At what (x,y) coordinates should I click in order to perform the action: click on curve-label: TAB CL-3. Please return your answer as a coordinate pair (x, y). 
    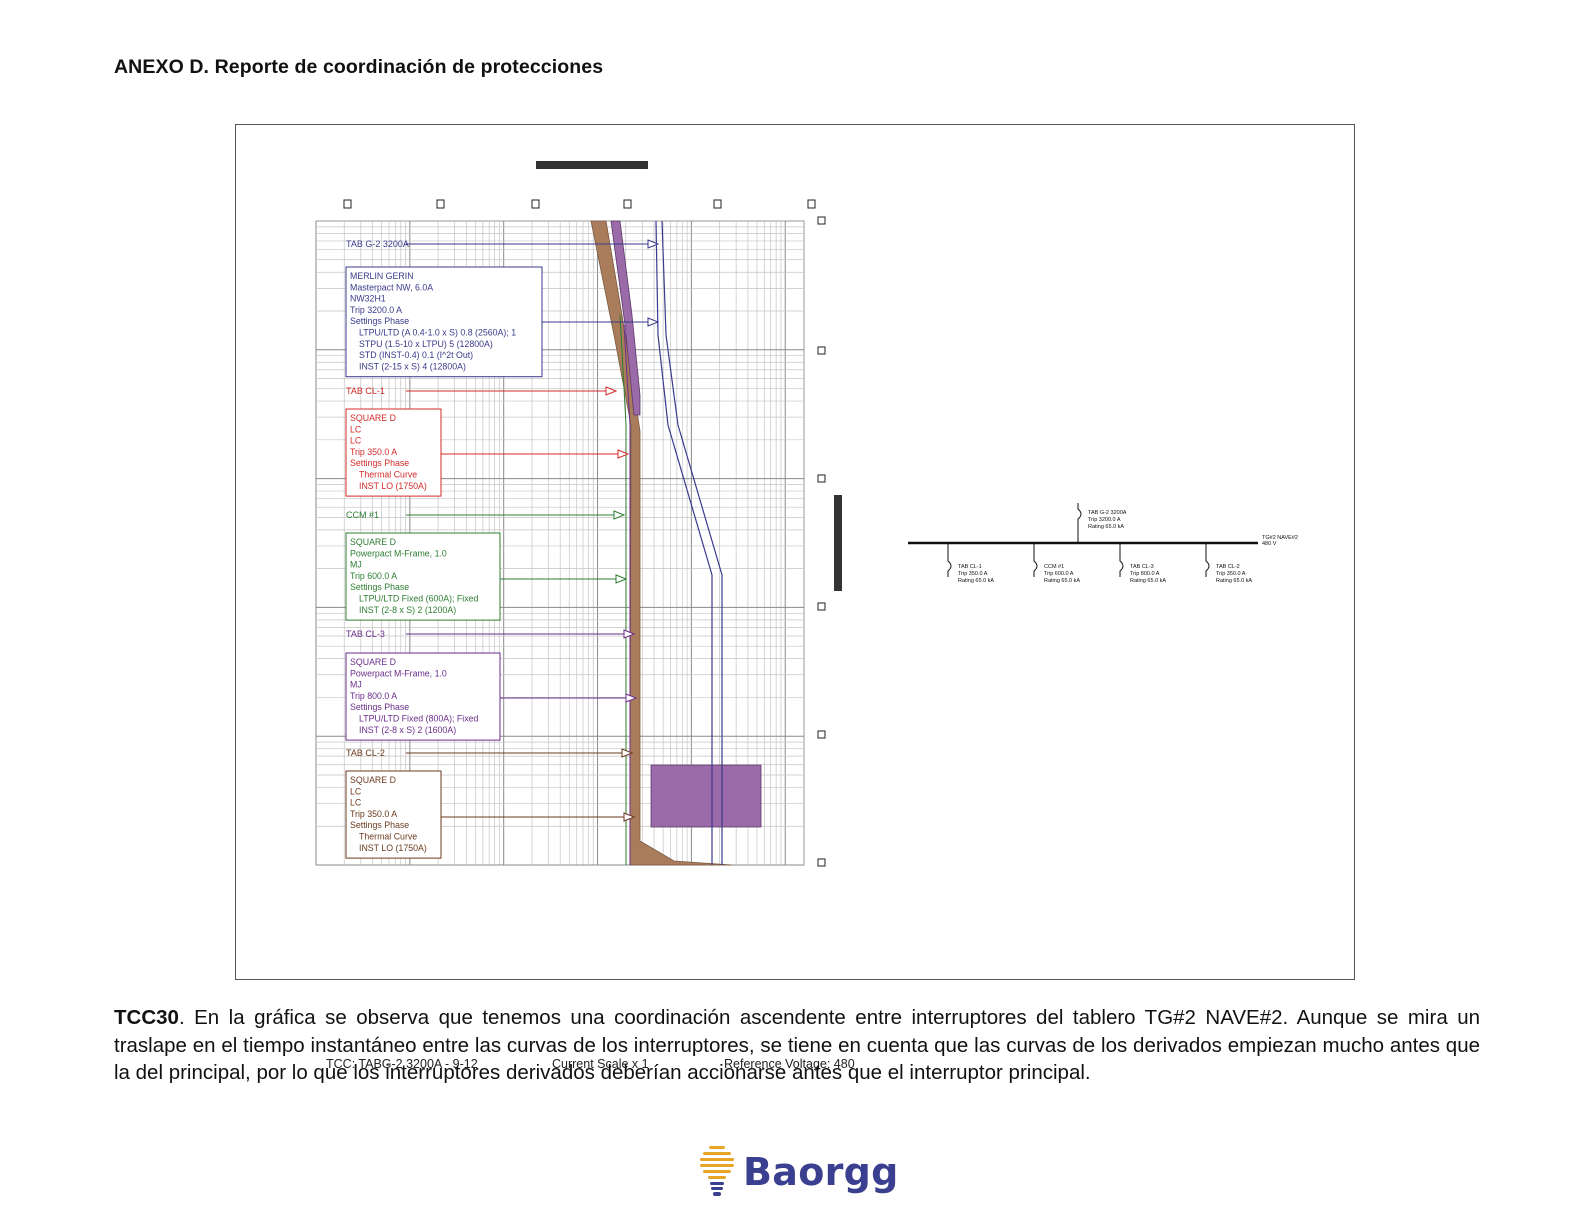
    Looking at the image, I should click on (365, 634).